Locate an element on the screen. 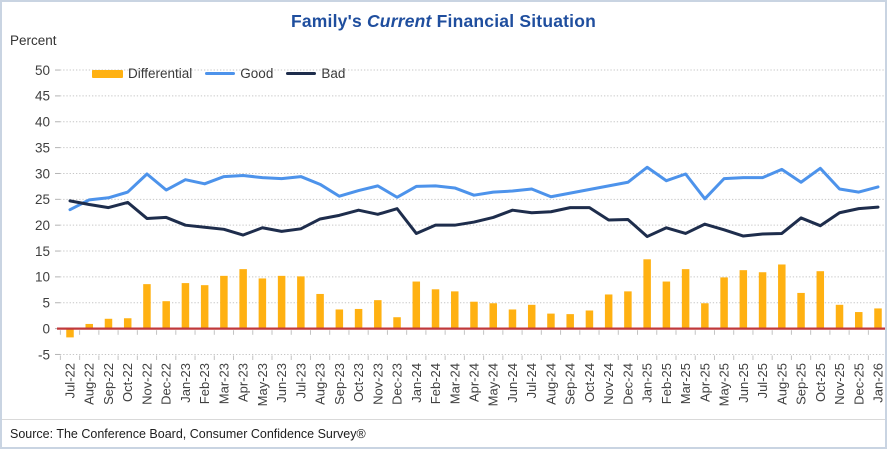 The image size is (887, 449). svg-text: May-25 is located at coordinates (724, 384).